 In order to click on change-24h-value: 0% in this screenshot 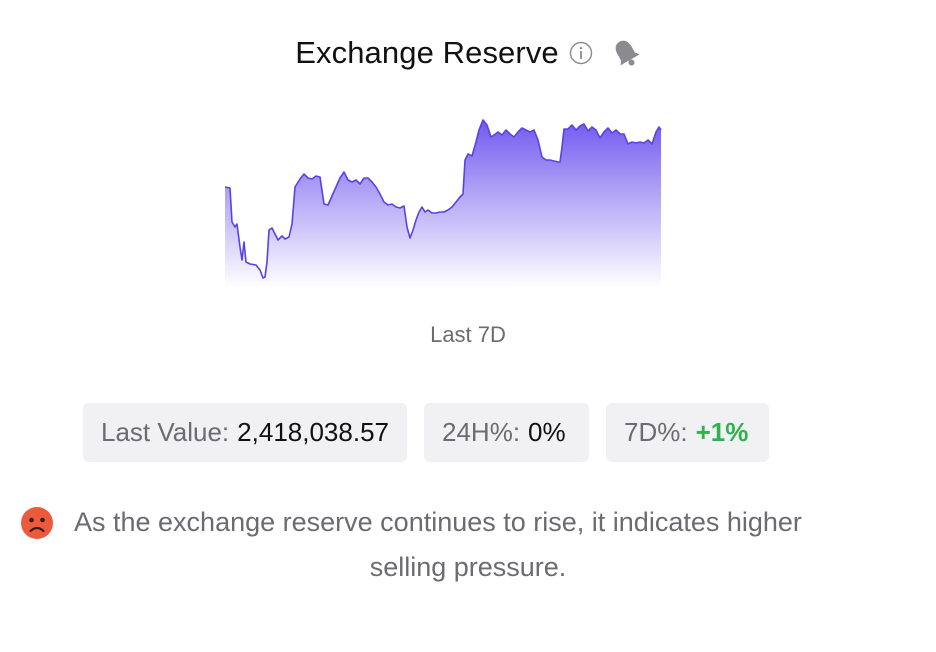, I will do `click(547, 432)`.